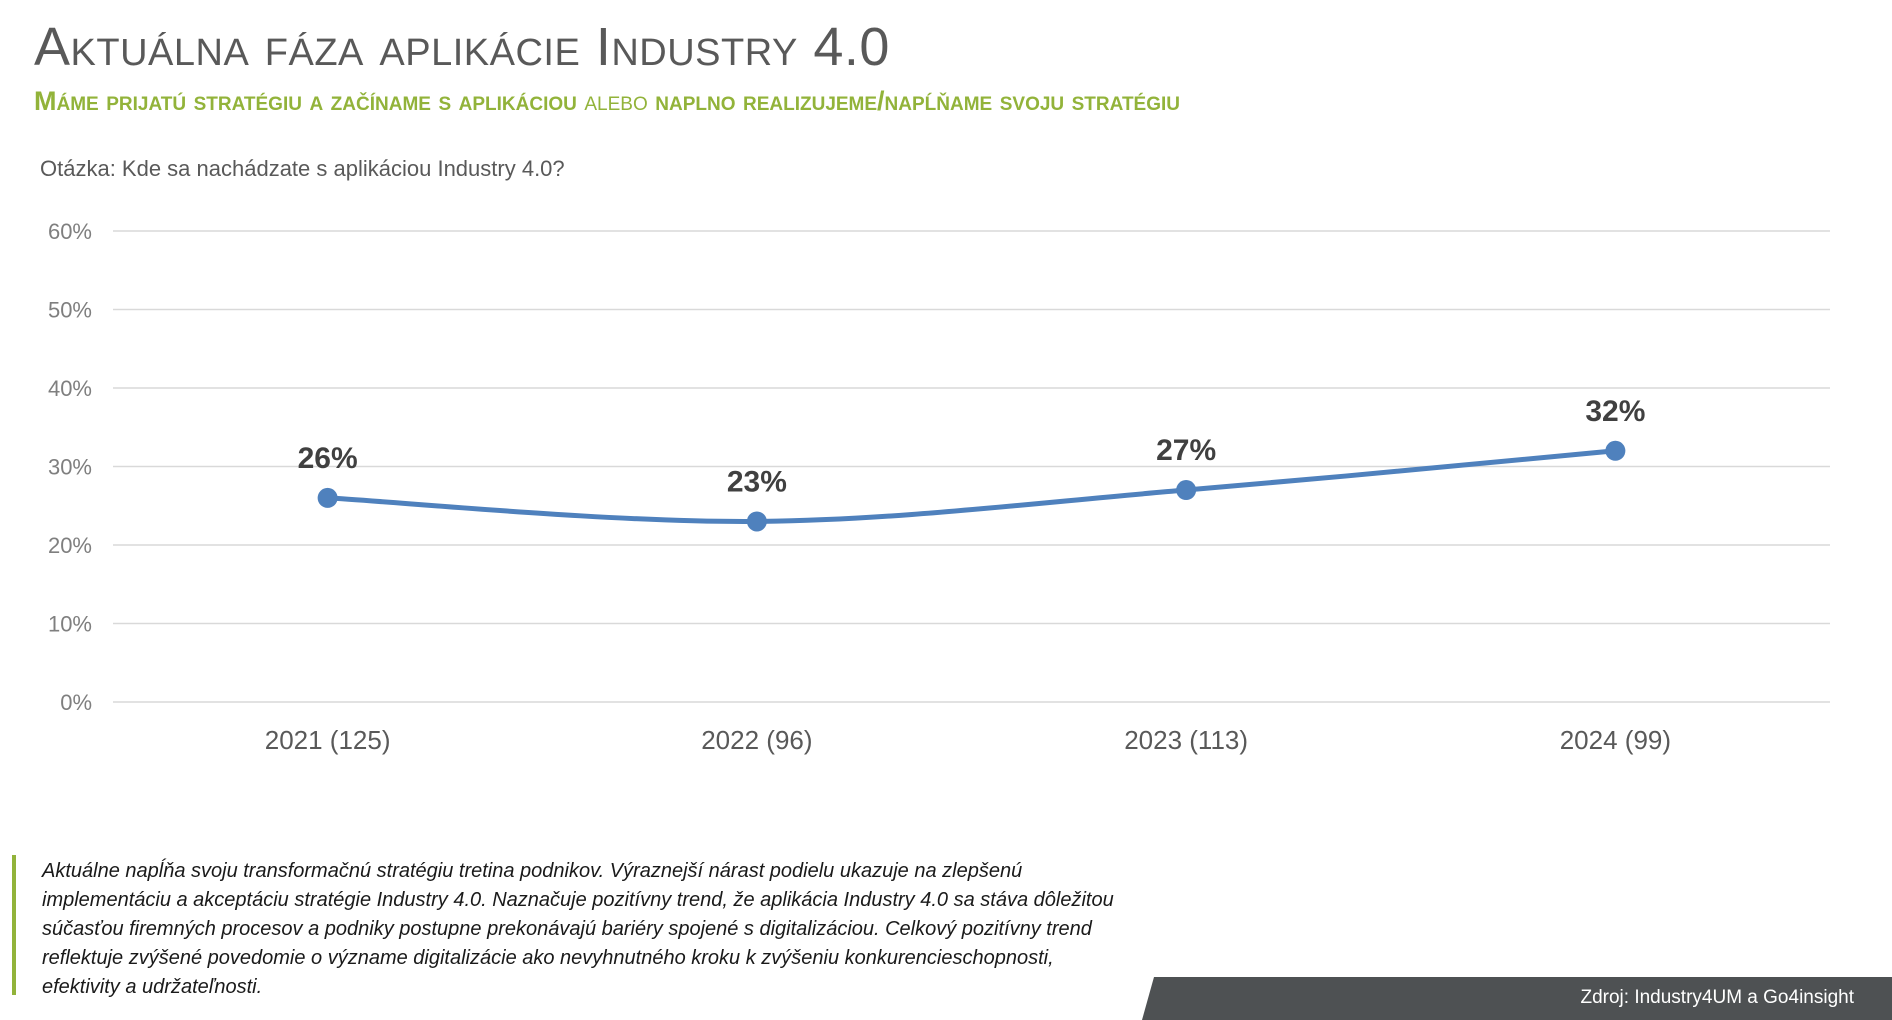  Describe the element at coordinates (70, 467) in the screenshot. I see `y-tick-label: 30%` at that location.